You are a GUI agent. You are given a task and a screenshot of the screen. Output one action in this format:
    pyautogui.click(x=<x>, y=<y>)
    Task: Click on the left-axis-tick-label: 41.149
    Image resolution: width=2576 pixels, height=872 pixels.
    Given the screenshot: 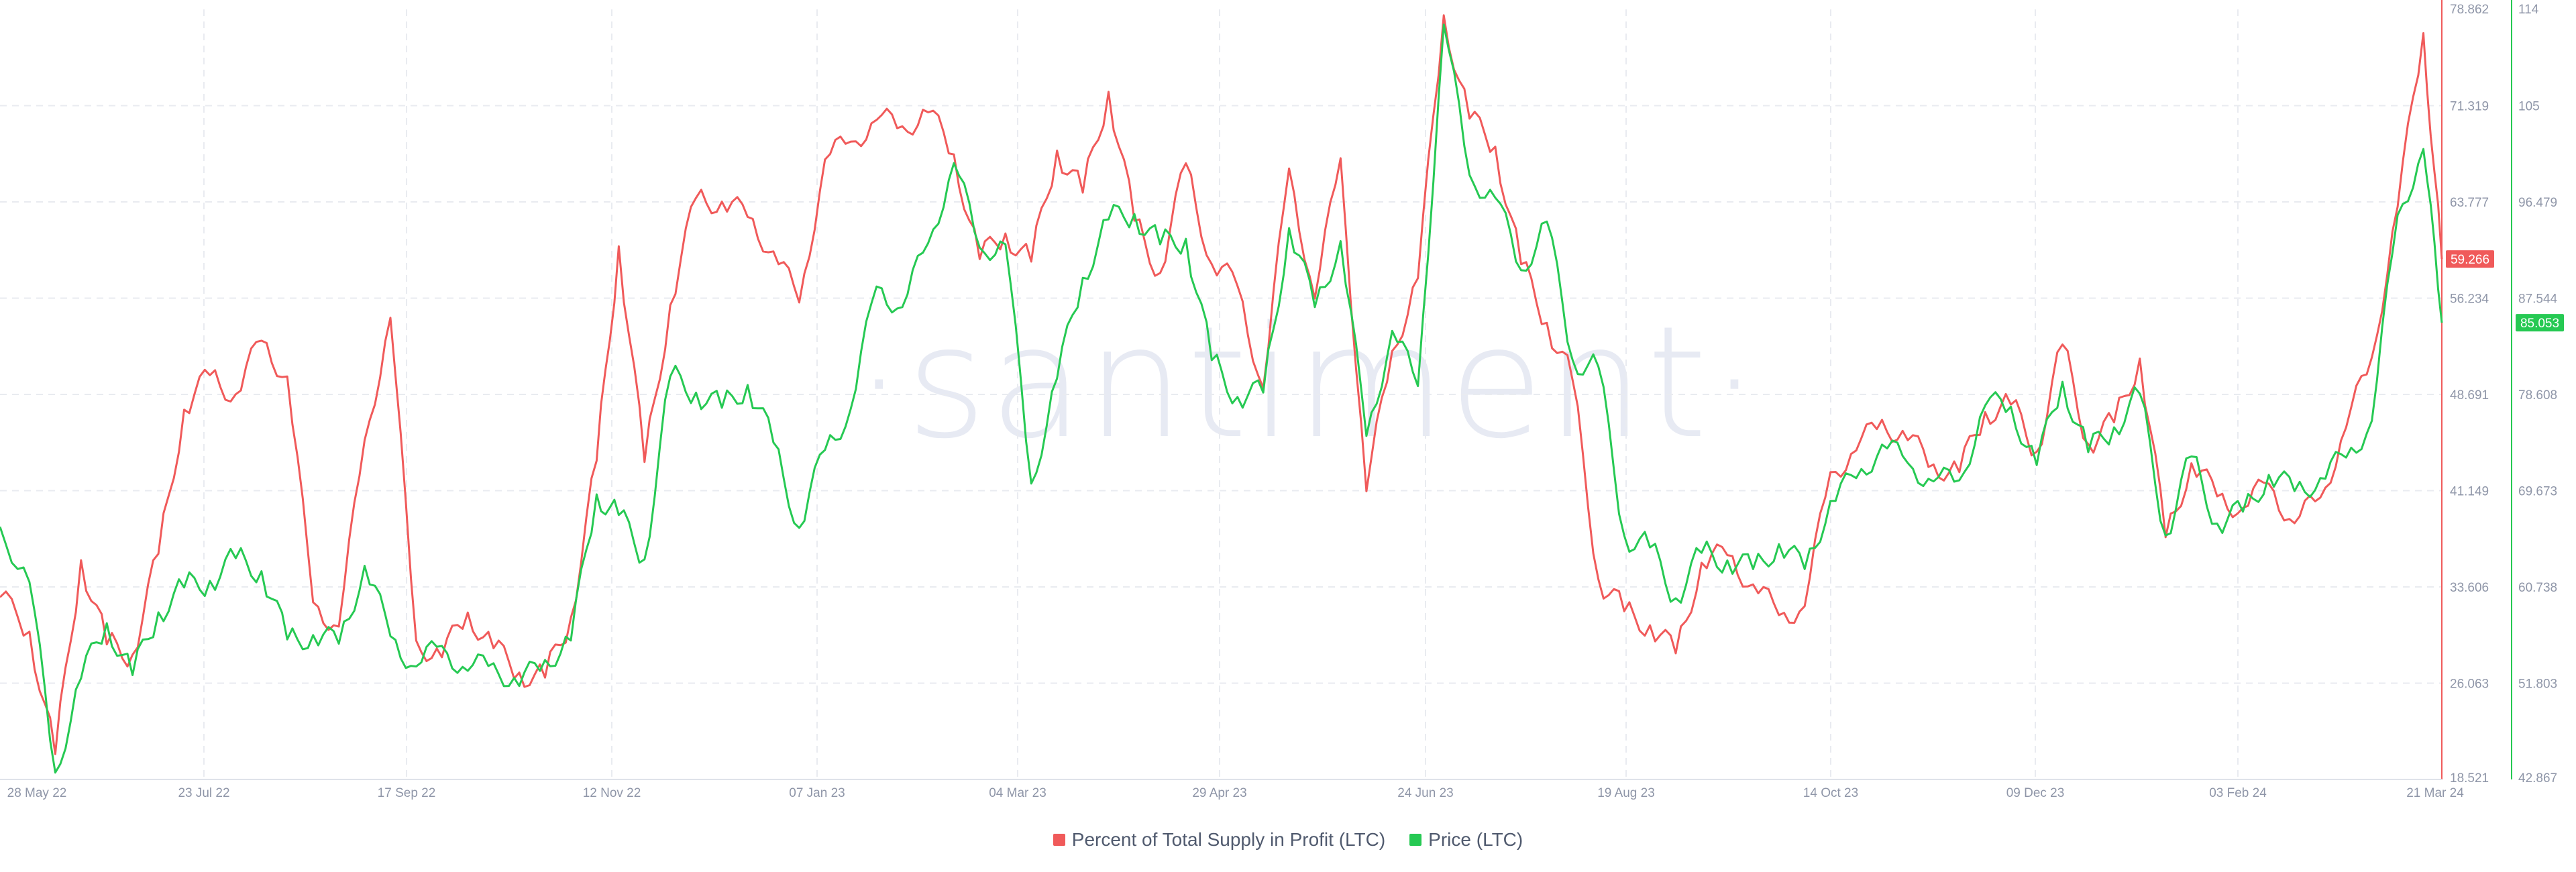 What is the action you would take?
    pyautogui.click(x=2469, y=492)
    